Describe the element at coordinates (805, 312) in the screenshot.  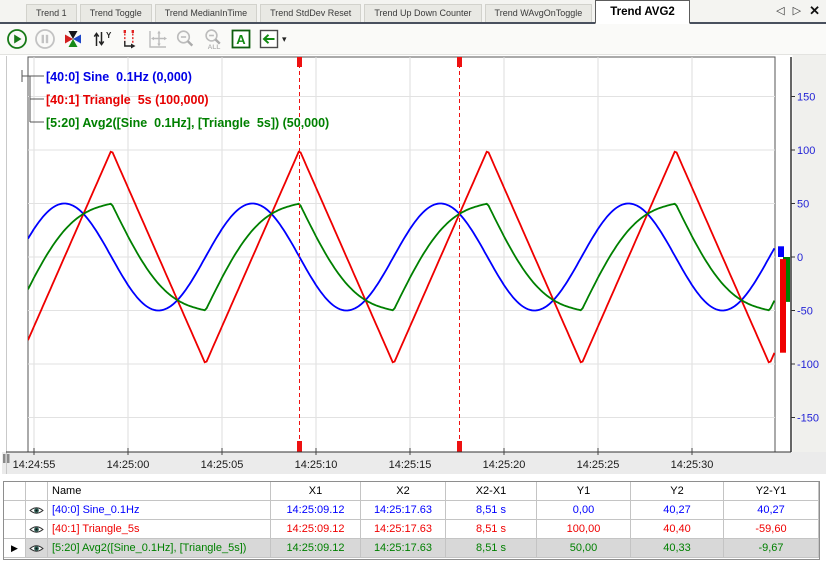
I see `y-axis-label: -50` at that location.